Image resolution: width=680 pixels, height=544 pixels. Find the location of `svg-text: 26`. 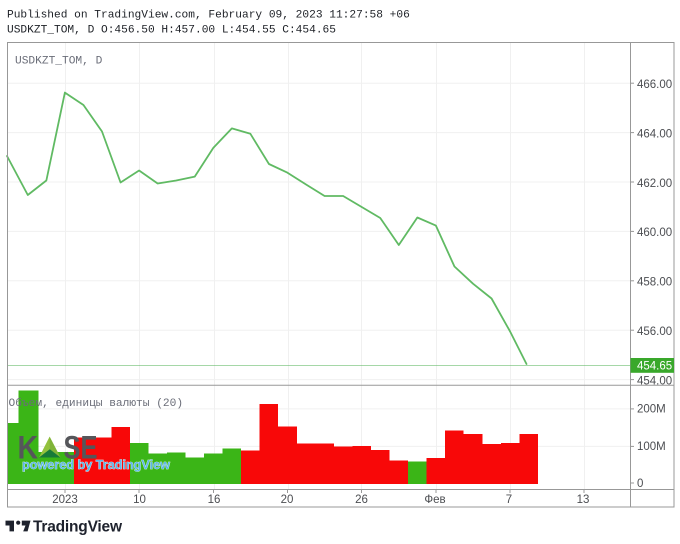

svg-text: 26 is located at coordinates (361, 500).